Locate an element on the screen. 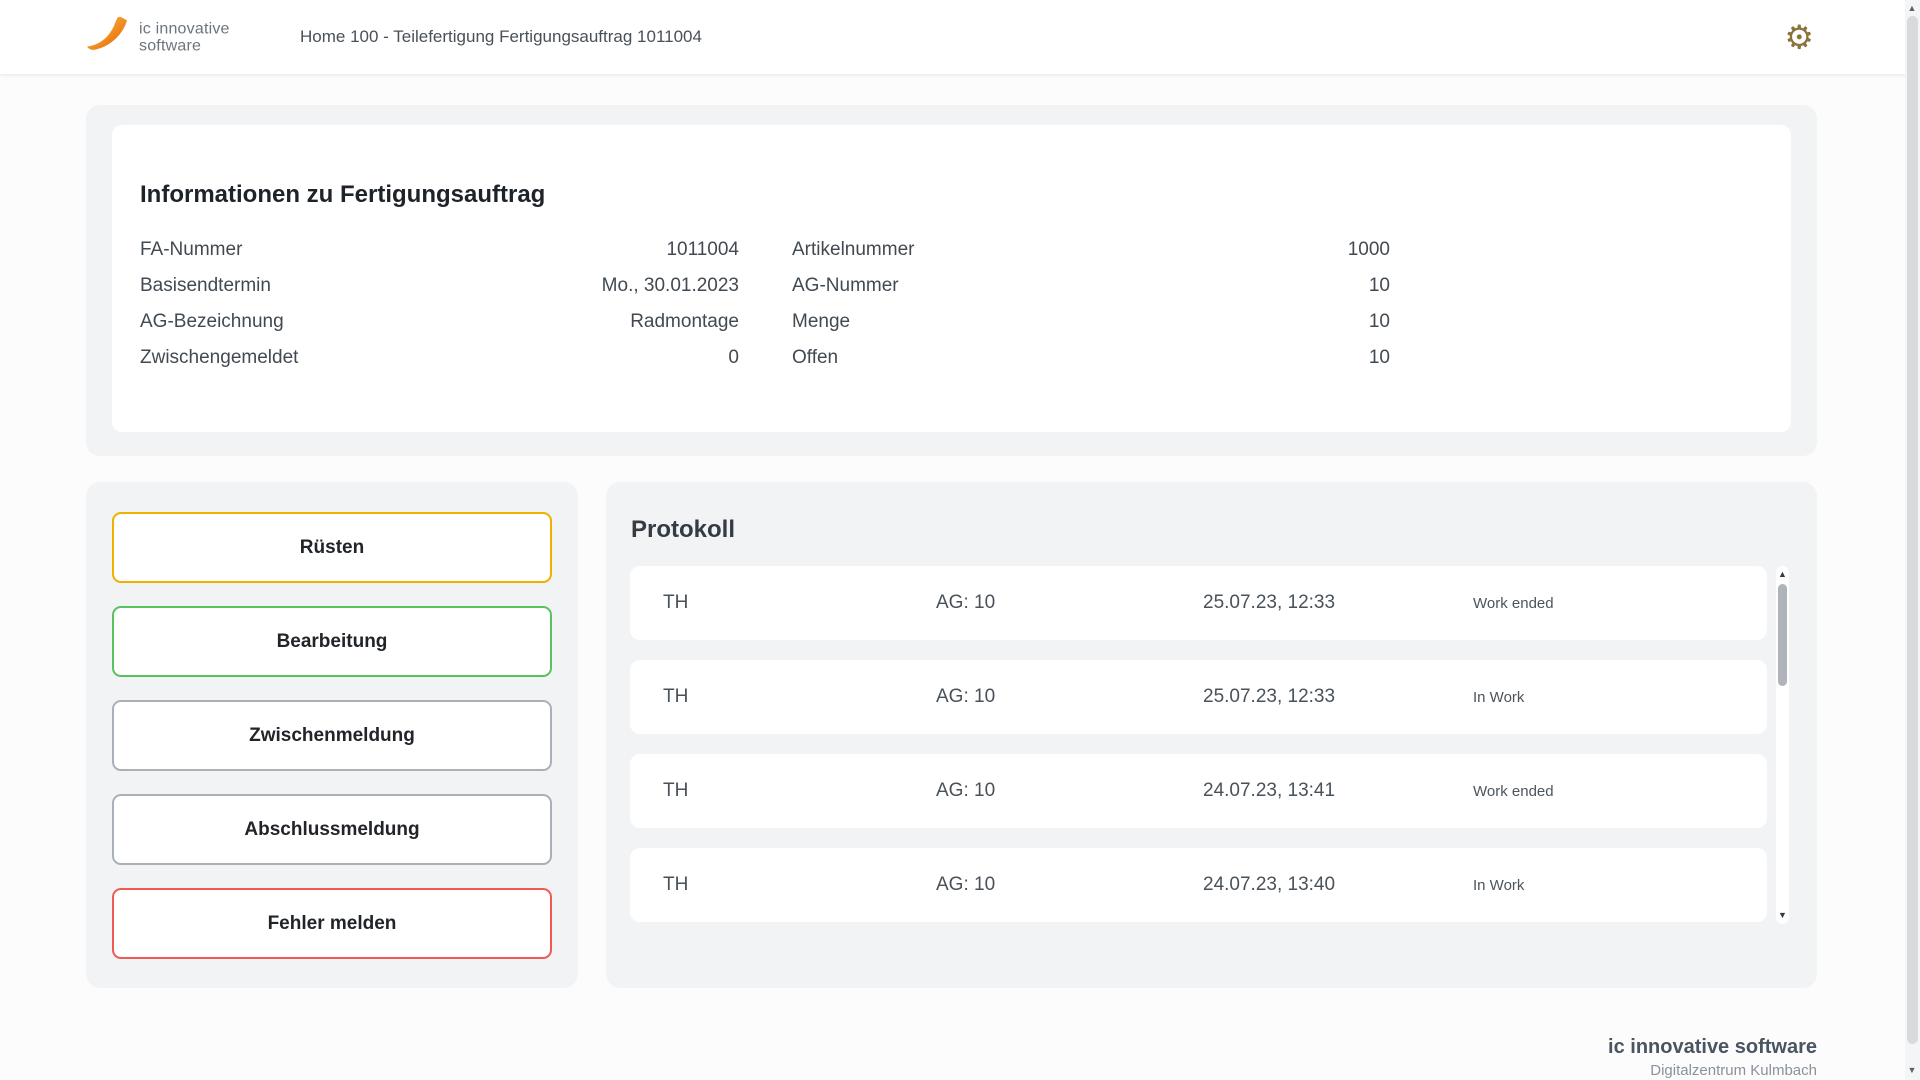 This screenshot has height=1080, width=1920. window-scrollbar: ▲ ▼ is located at coordinates (1912, 540).